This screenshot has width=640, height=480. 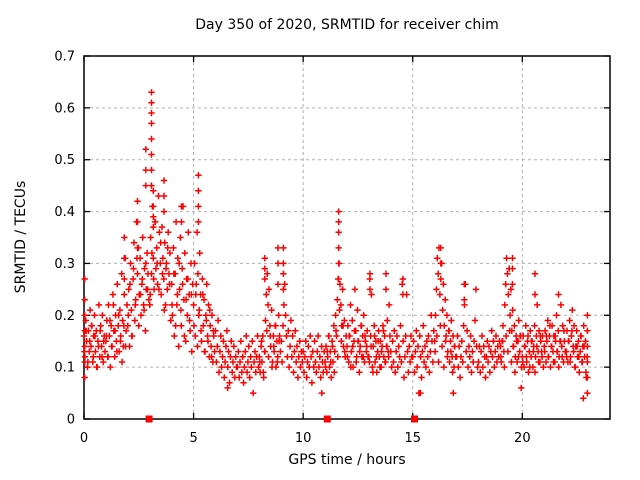 I want to click on x-axis-label: GPS time / hours, so click(x=347, y=460).